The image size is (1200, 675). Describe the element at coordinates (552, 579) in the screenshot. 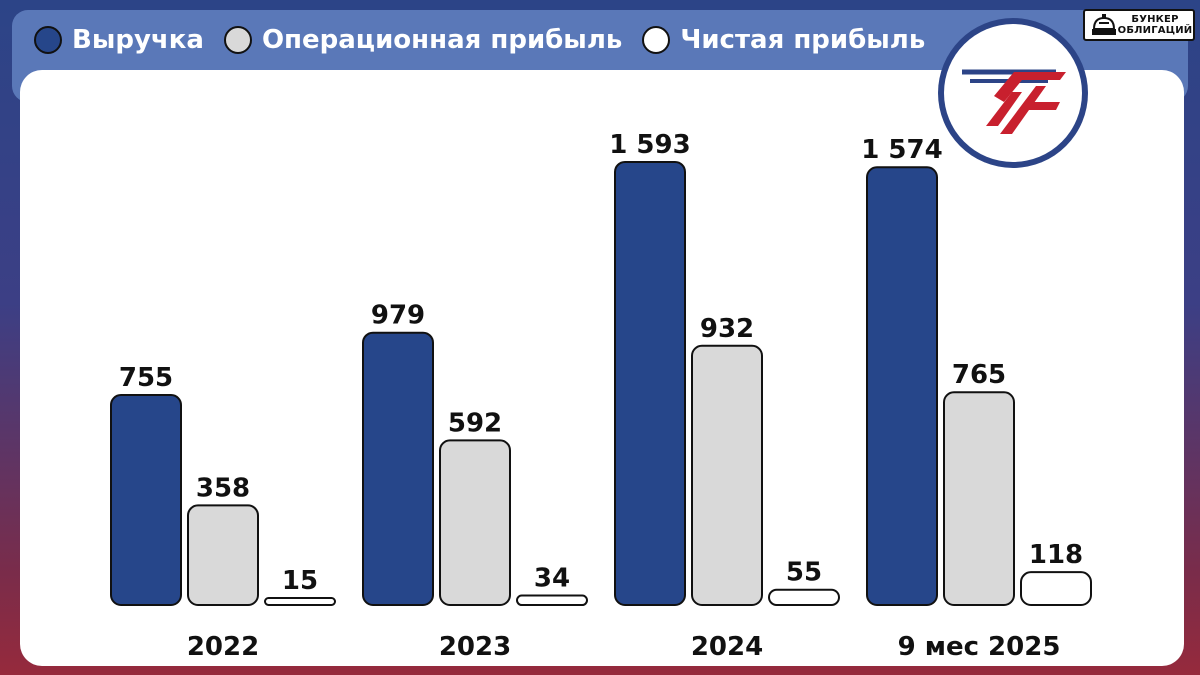

I see `data-label-net-profit-1: 34` at that location.